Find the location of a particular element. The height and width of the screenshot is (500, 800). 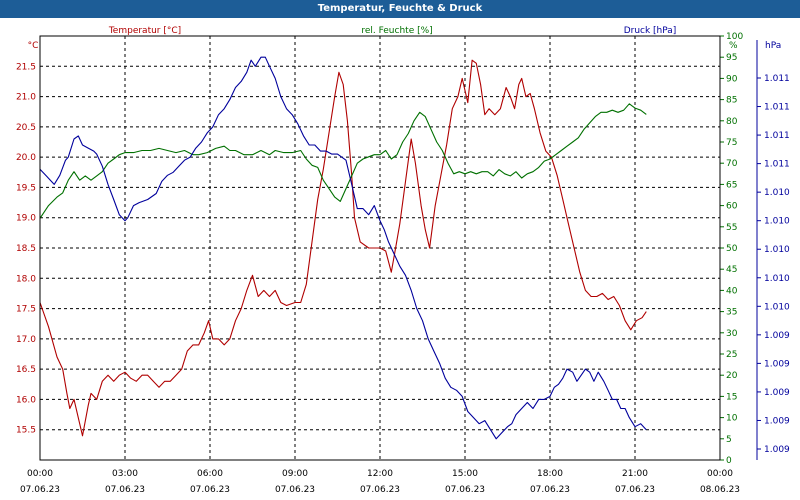

window-title: Temperatur, Feuchte & Druck is located at coordinates (400, 9).